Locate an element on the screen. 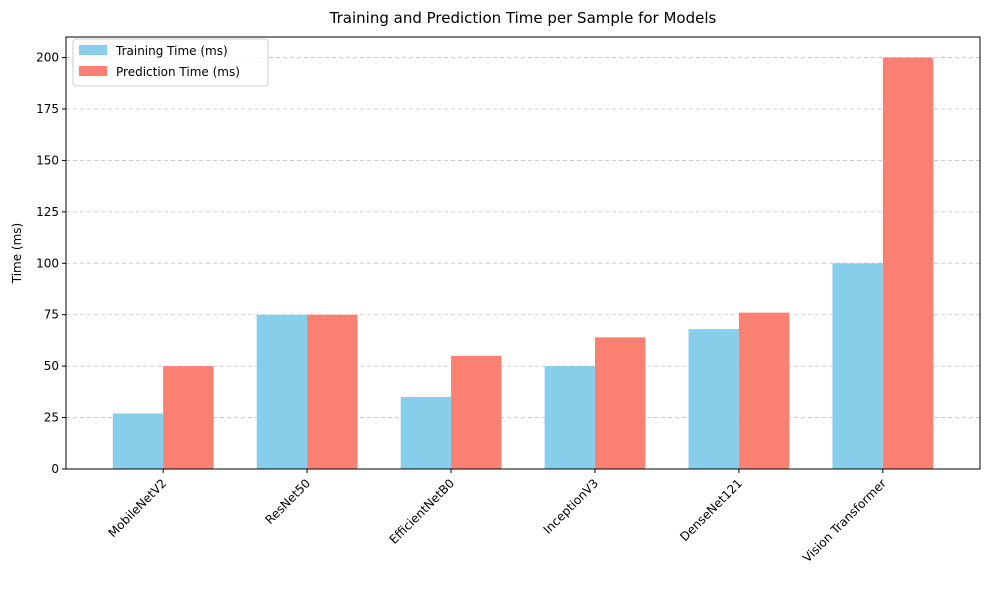 The width and height of the screenshot is (989, 594). legend-label: Prediction Time (ms) is located at coordinates (178, 72).